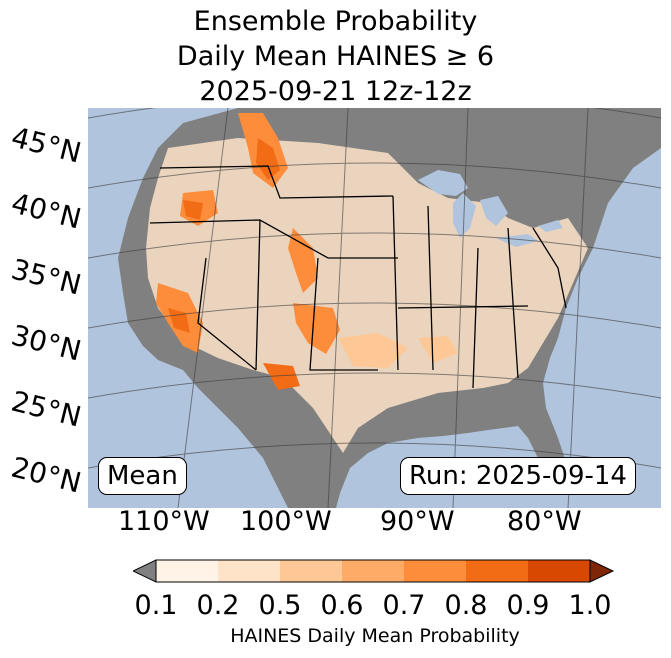 The width and height of the screenshot is (671, 658). I want to click on title-line-1: Ensemble Probability, so click(335, 21).